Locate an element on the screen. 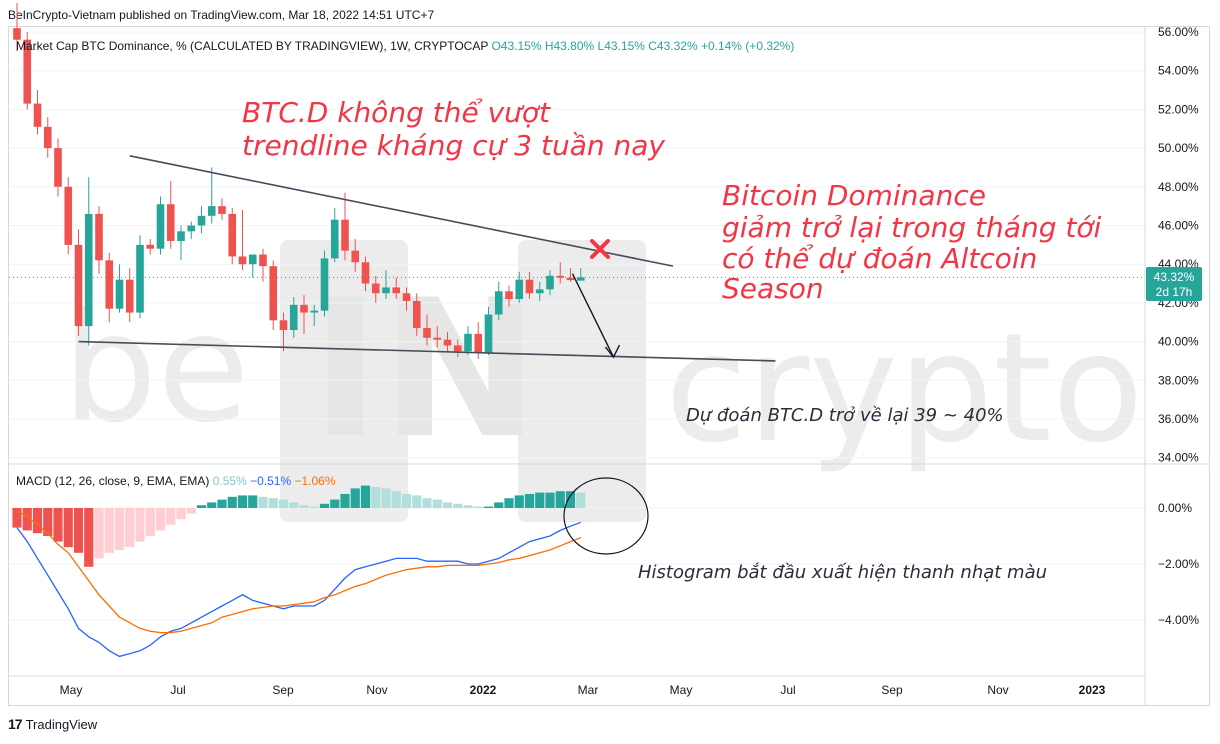 Image resolution: width=1220 pixels, height=744 pixels. price-tick-label: 36.00% is located at coordinates (1178, 419).